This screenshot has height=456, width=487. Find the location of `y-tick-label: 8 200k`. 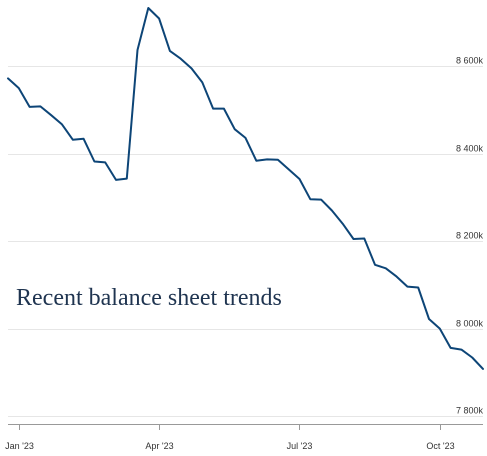

y-tick-label: 8 200k is located at coordinates (470, 236).